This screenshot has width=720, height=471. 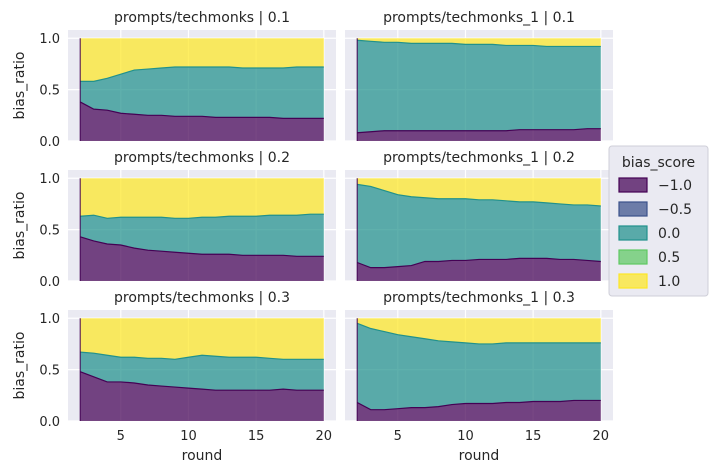 I want to click on panel-title: prompts/techmonks | 0.1, so click(x=202, y=18).